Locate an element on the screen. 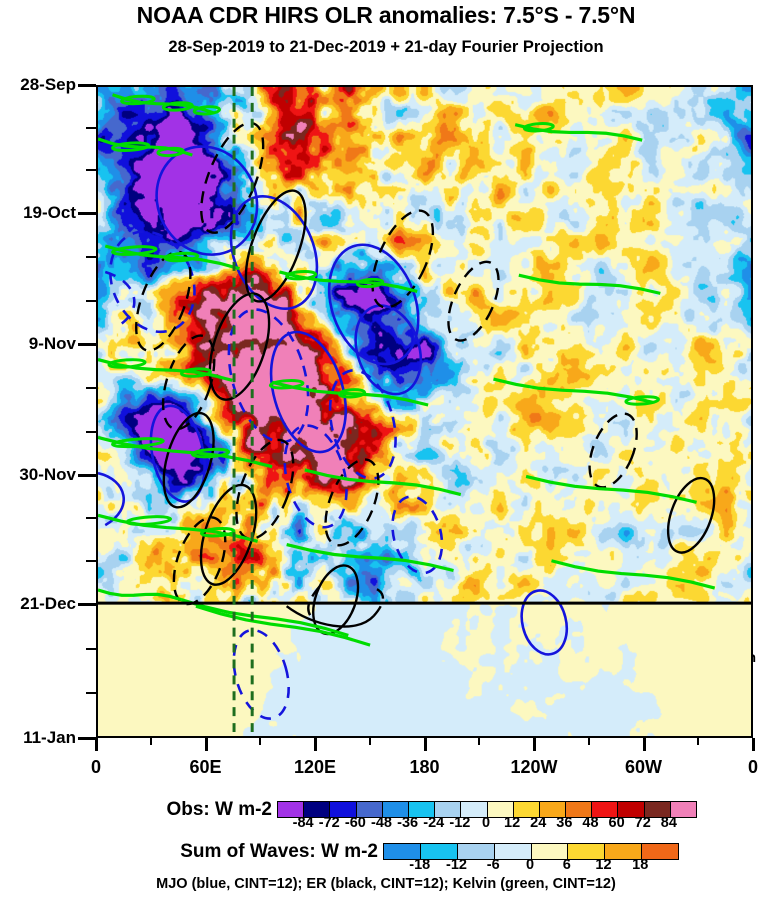 This screenshot has height=900, width=772. colorbar-tick-label: 6 is located at coordinates (566, 865).